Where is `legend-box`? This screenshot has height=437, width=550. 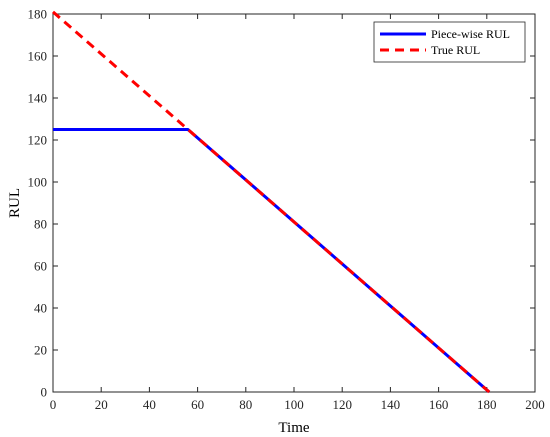 legend-box is located at coordinates (449, 42).